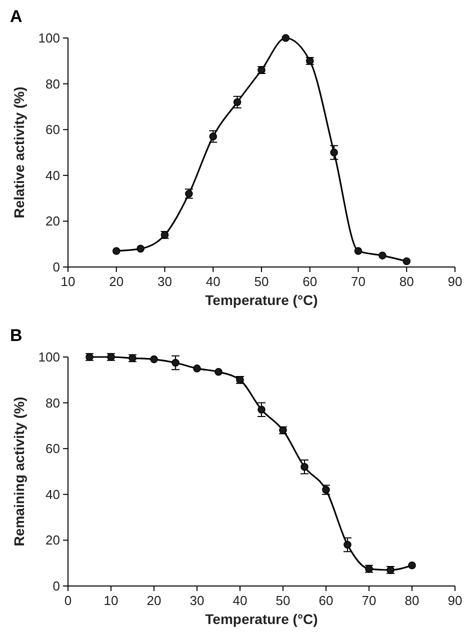  Describe the element at coordinates (16, 335) in the screenshot. I see `chart-title: B` at that location.